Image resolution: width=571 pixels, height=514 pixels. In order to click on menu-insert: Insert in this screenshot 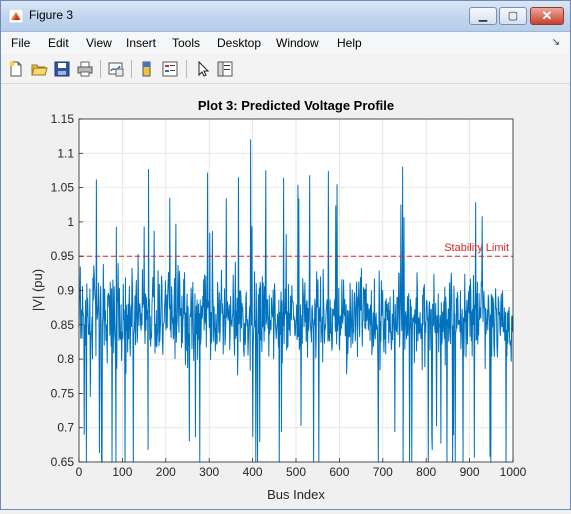, I will do `click(141, 43)`.